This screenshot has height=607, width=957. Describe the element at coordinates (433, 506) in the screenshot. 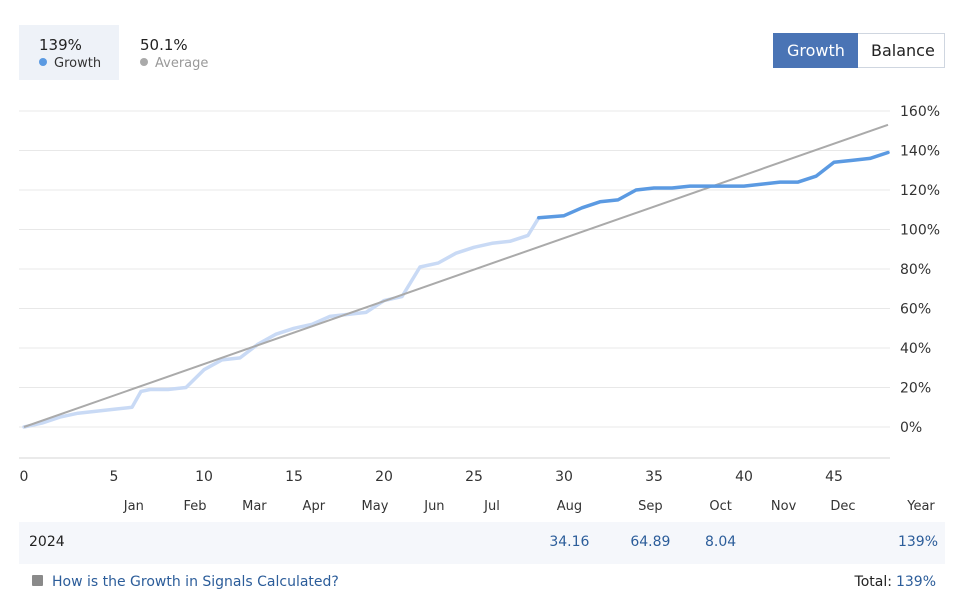

I see `month-label: Jun` at that location.